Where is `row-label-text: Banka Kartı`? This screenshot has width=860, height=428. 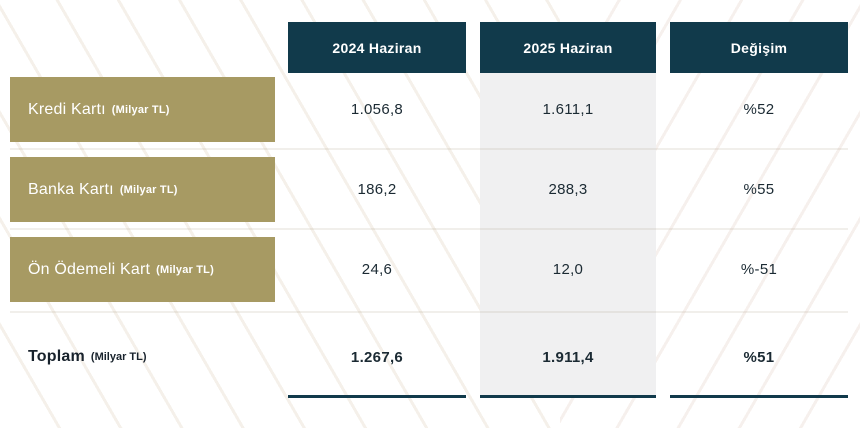 row-label-text: Banka Kartı is located at coordinates (71, 189).